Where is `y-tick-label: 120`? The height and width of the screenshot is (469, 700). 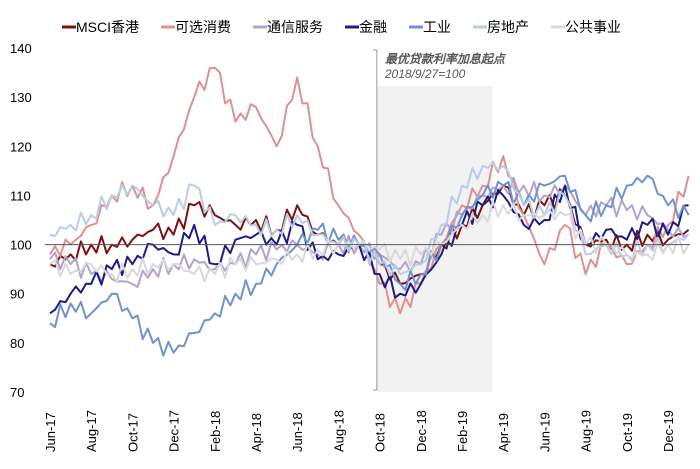 y-tick-label: 120 is located at coordinates (21, 146).